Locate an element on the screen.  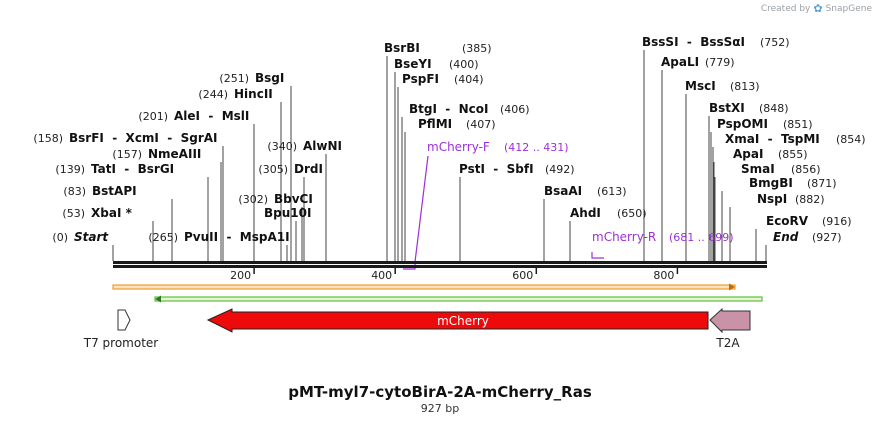
site-position: (404) is located at coordinates (469, 79).